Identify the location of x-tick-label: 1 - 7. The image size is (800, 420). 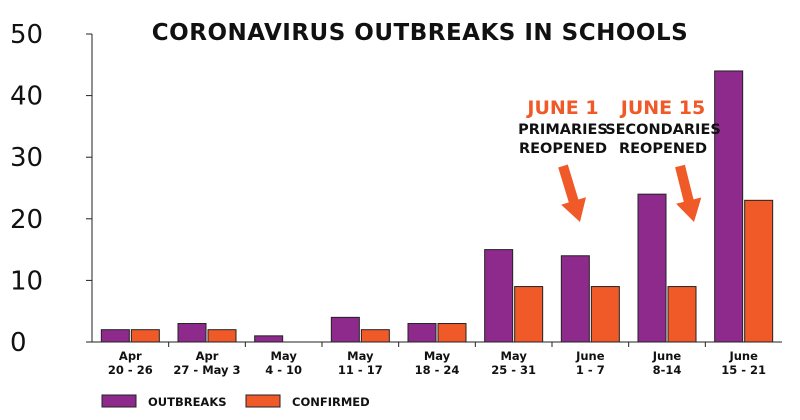
(590, 370).